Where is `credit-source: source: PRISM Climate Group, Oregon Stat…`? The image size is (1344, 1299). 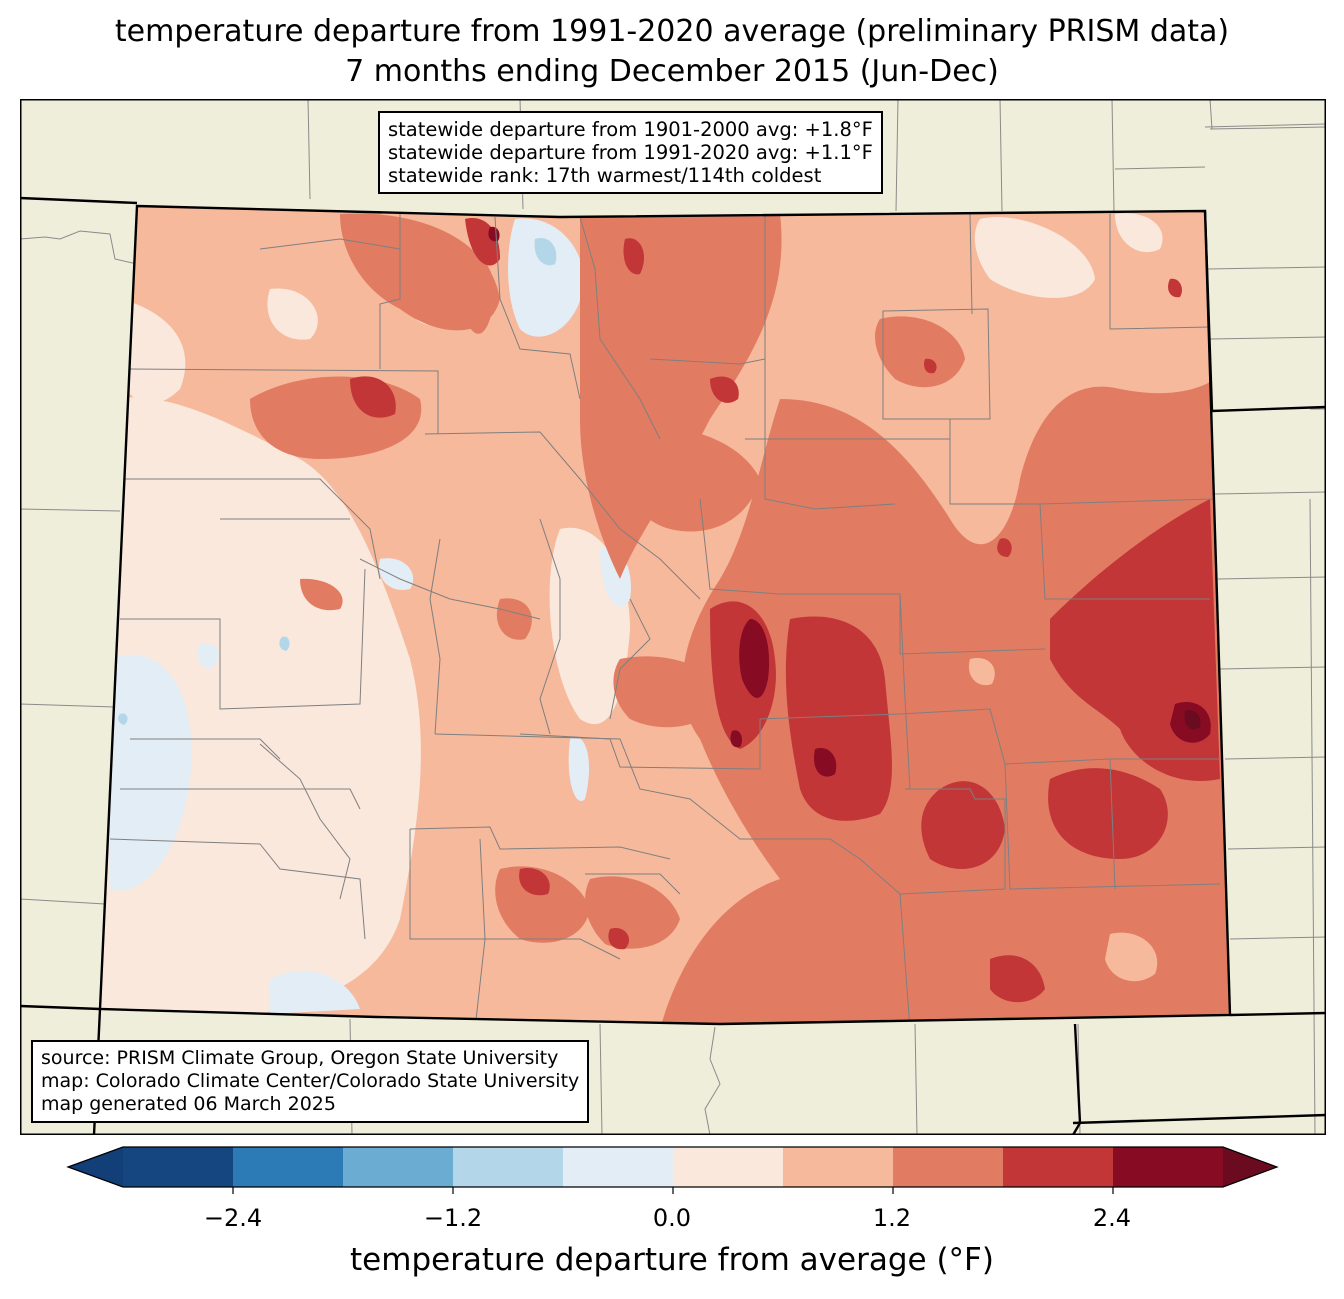 credit-source: source: PRISM Climate Group, Oregon Stat… is located at coordinates (300, 1058).